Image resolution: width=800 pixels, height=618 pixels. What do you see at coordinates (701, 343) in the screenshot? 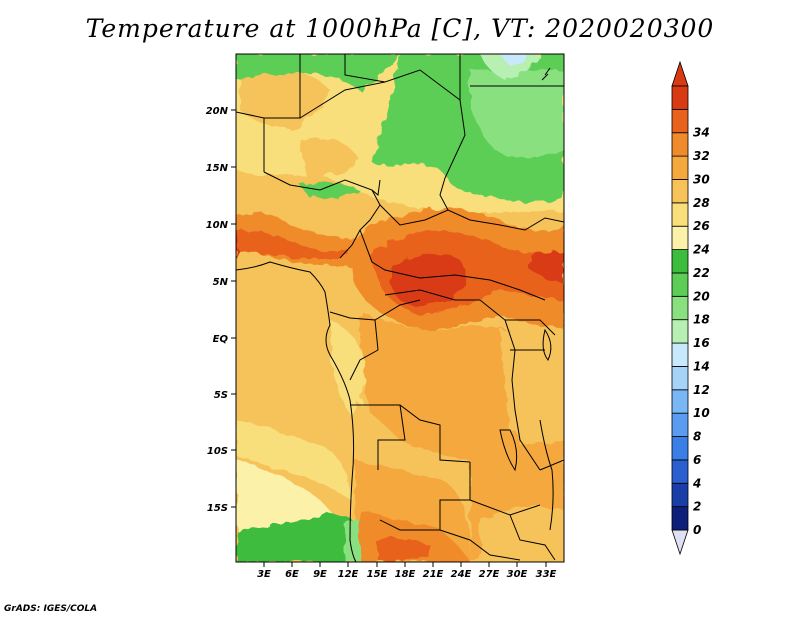
I see `colorbar-label: 16` at bounding box center [701, 343].